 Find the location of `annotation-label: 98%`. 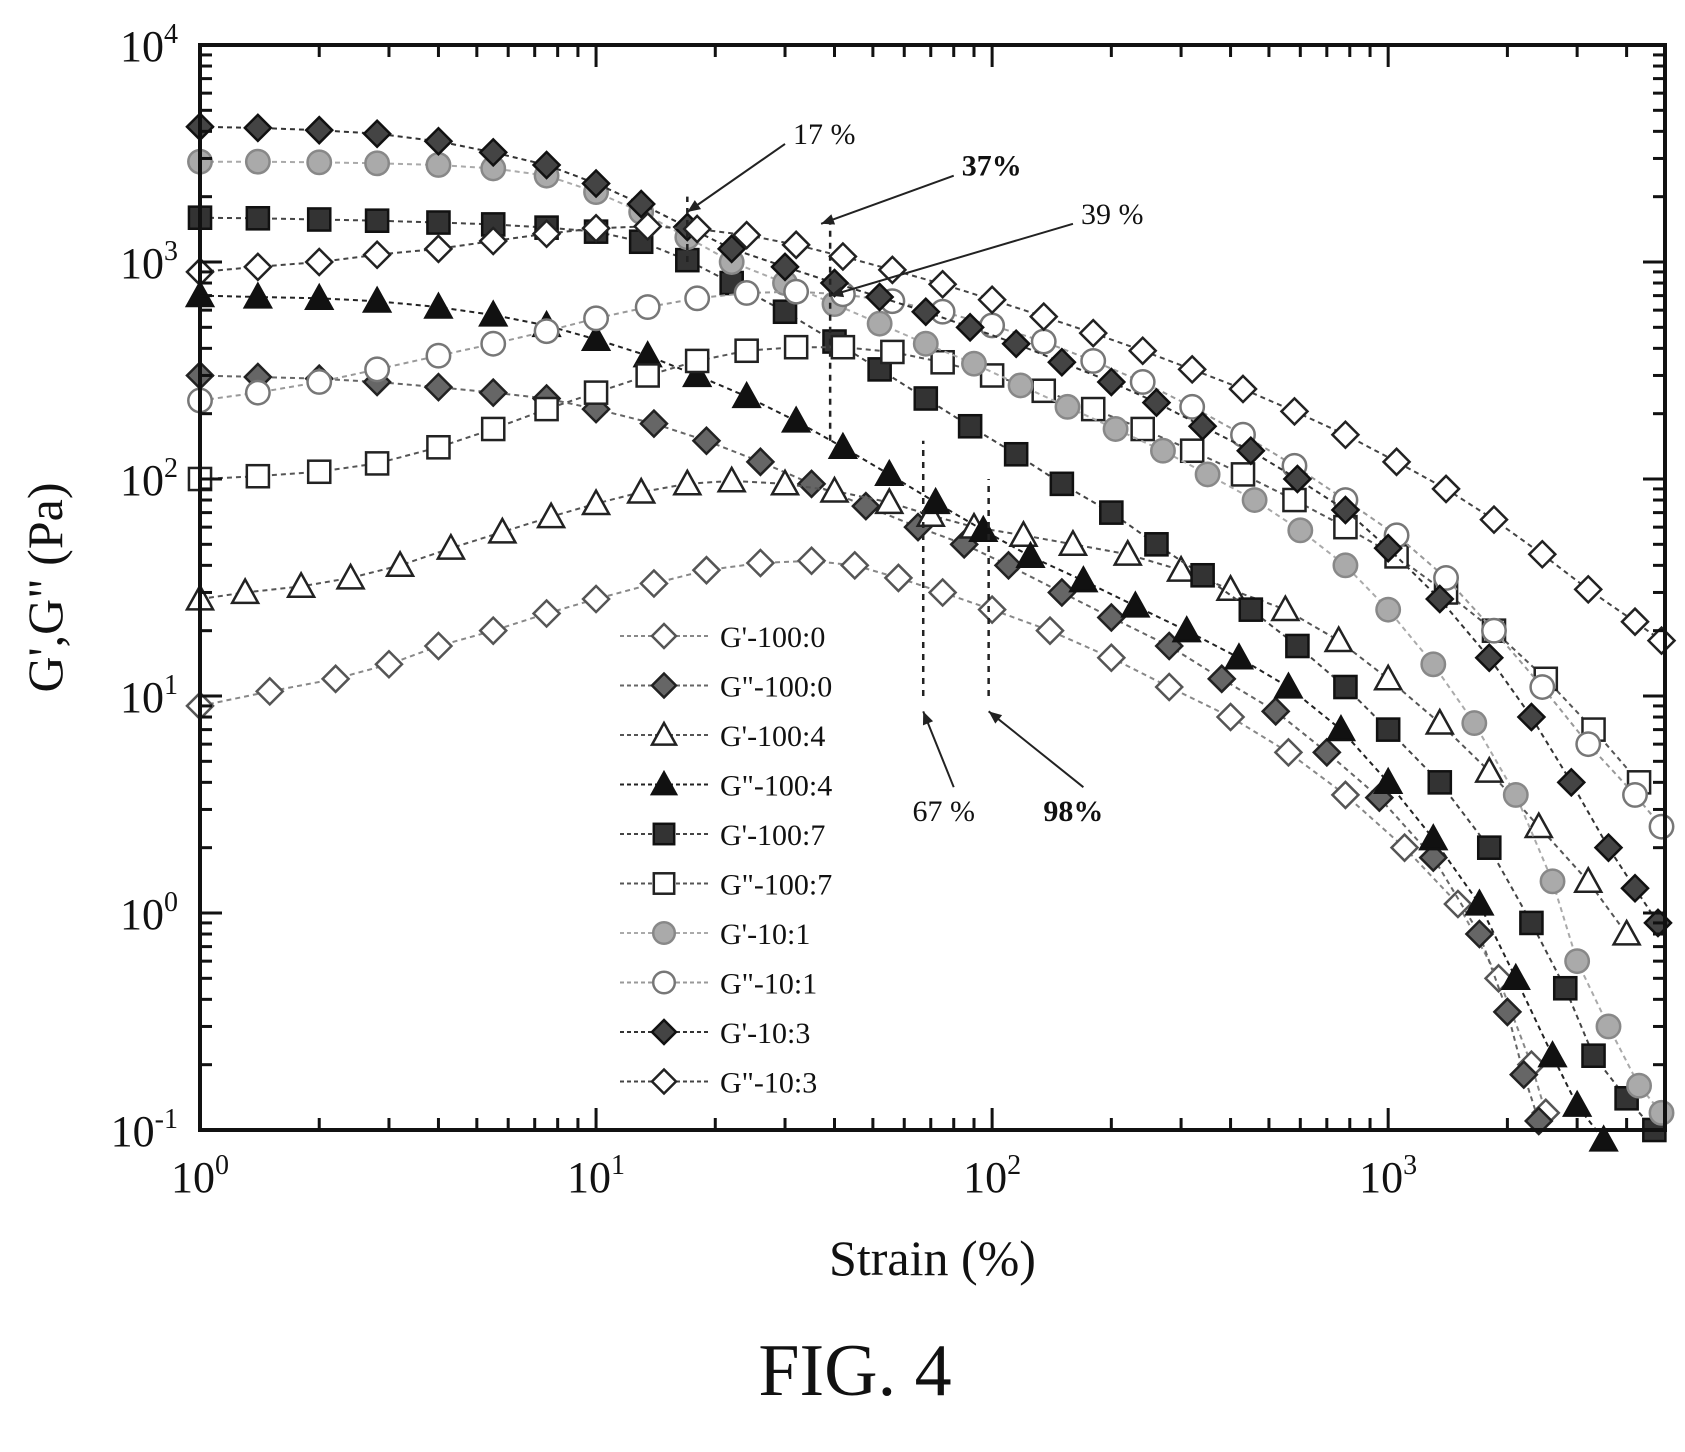

annotation-label: 98% is located at coordinates (1073, 811).